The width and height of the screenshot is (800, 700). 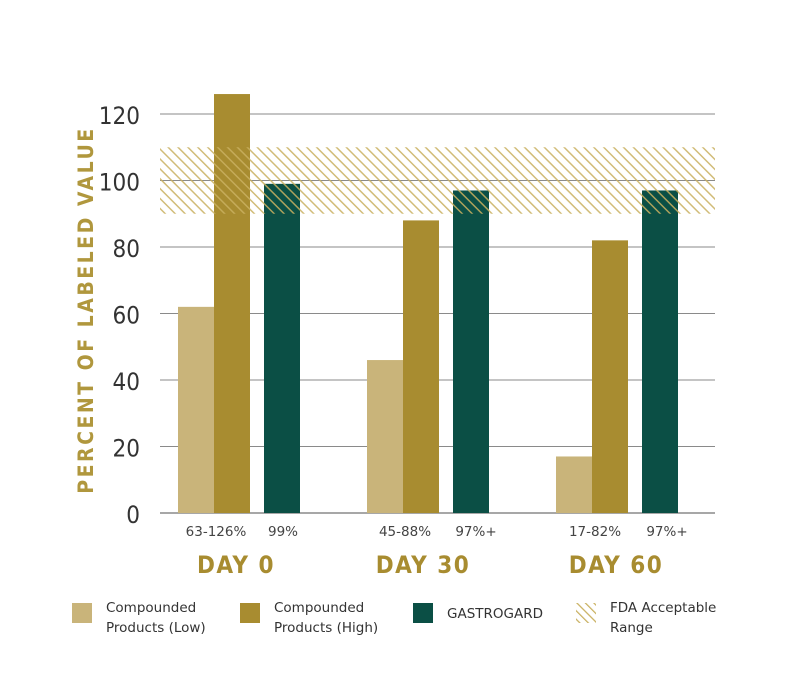 What do you see at coordinates (283, 532) in the screenshot?
I see `range-label-0-1: 99%` at bounding box center [283, 532].